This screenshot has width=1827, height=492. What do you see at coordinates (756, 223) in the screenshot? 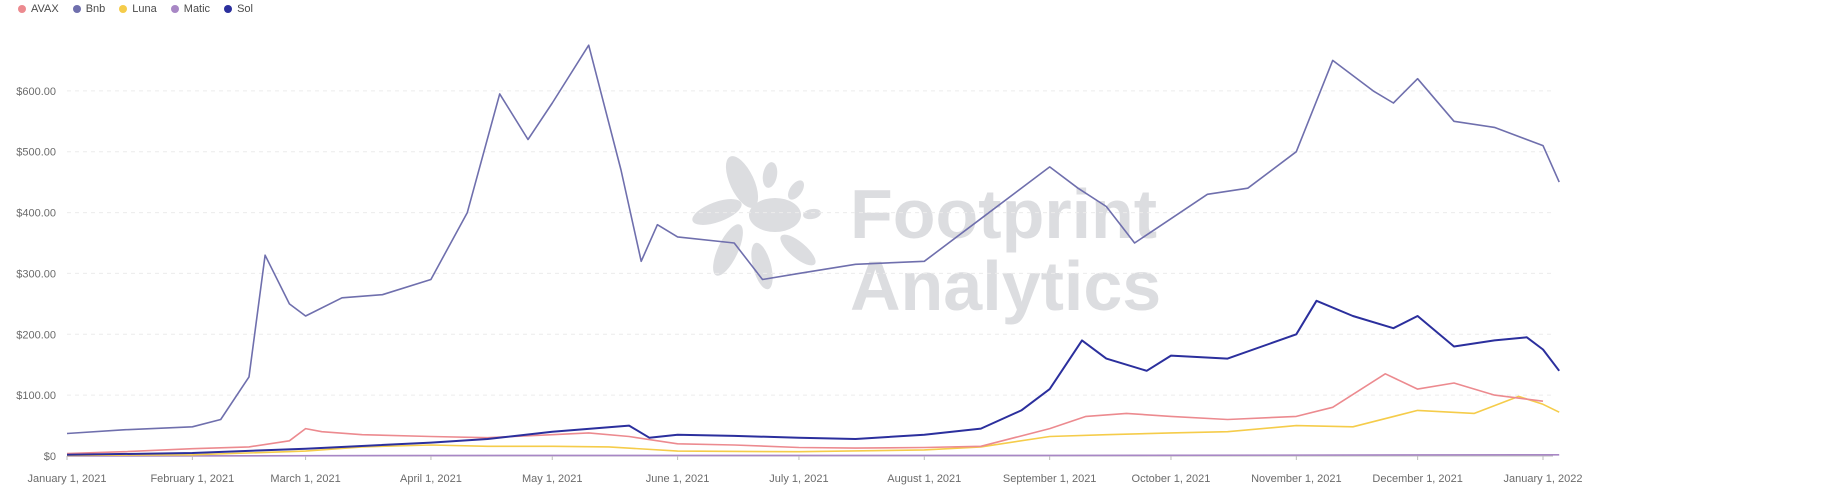
I see `footprint-logo-icon` at bounding box center [756, 223].